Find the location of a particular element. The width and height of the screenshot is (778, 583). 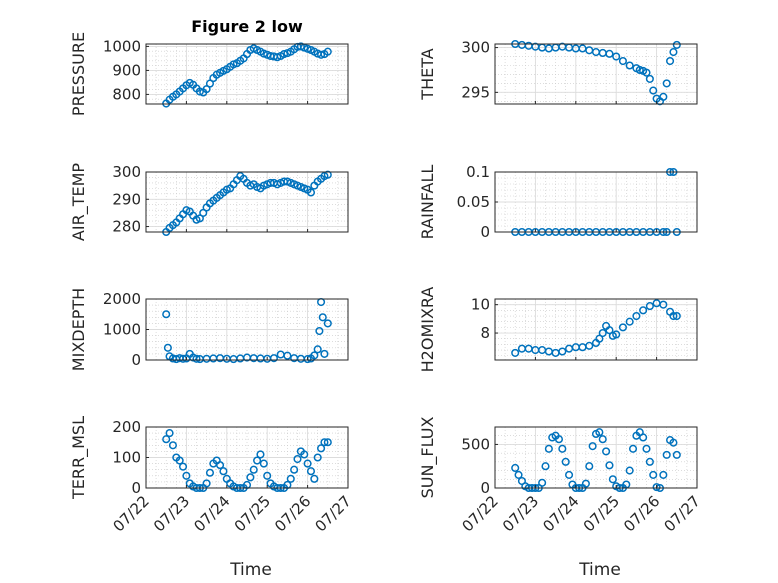

panel-2-y-axis-label: THETA is located at coordinates (427, 74).